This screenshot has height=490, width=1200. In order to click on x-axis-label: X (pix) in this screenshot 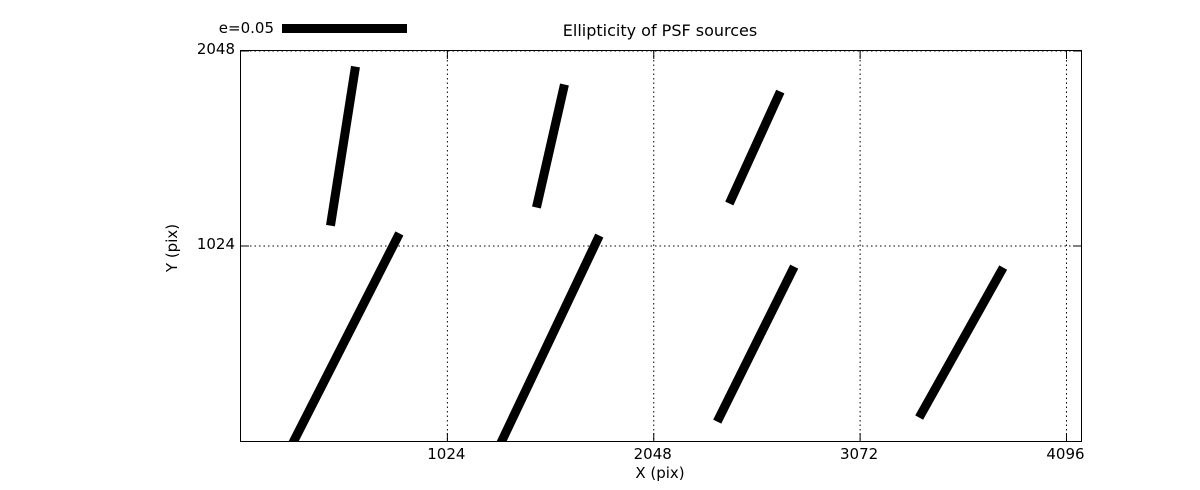, I will do `click(660, 473)`.